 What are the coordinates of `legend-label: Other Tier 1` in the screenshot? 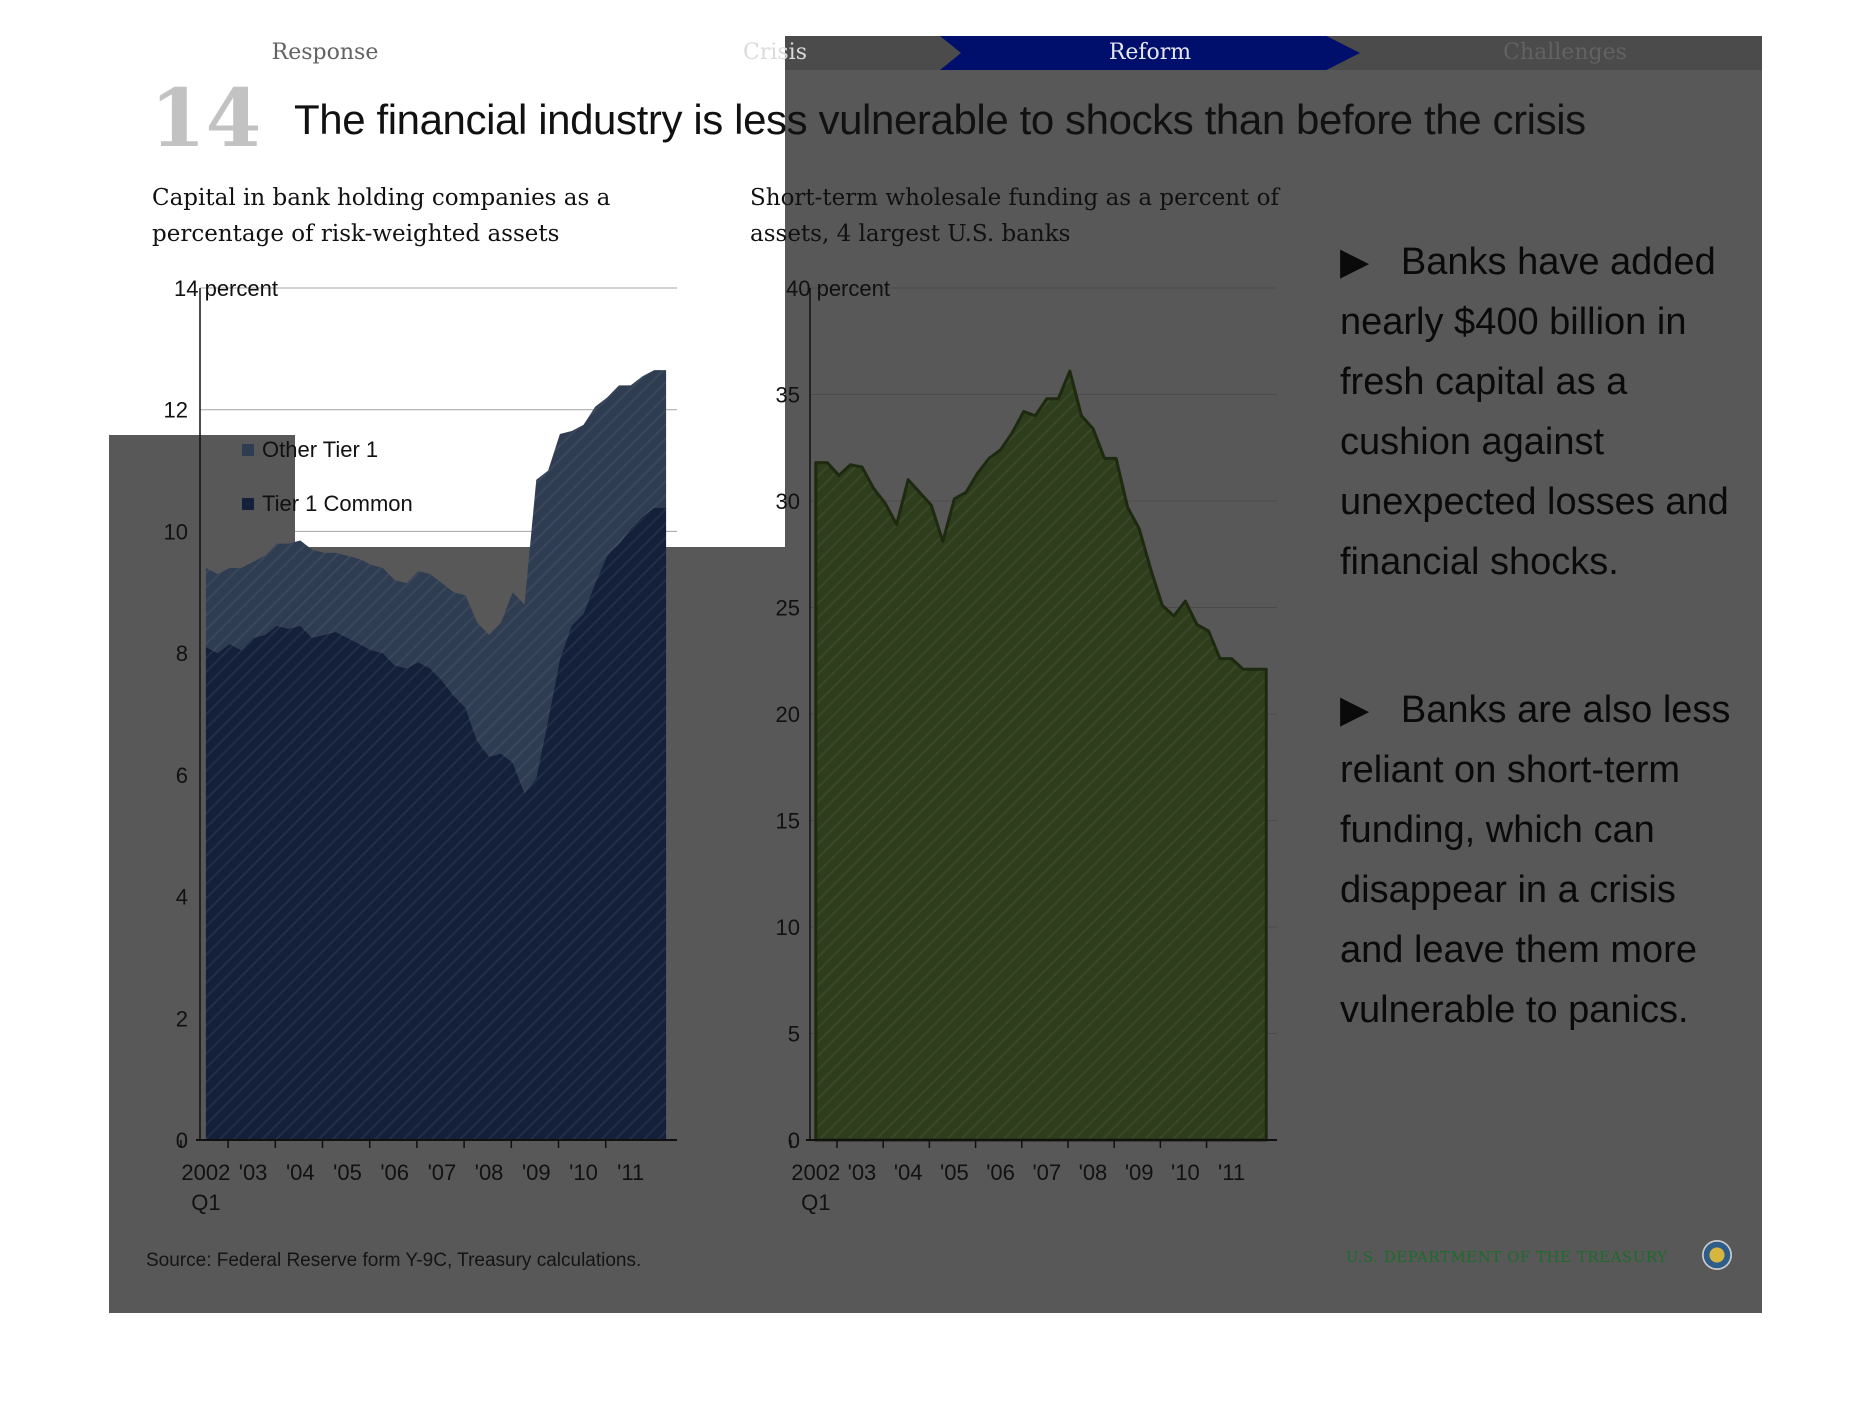 It's located at (320, 449).